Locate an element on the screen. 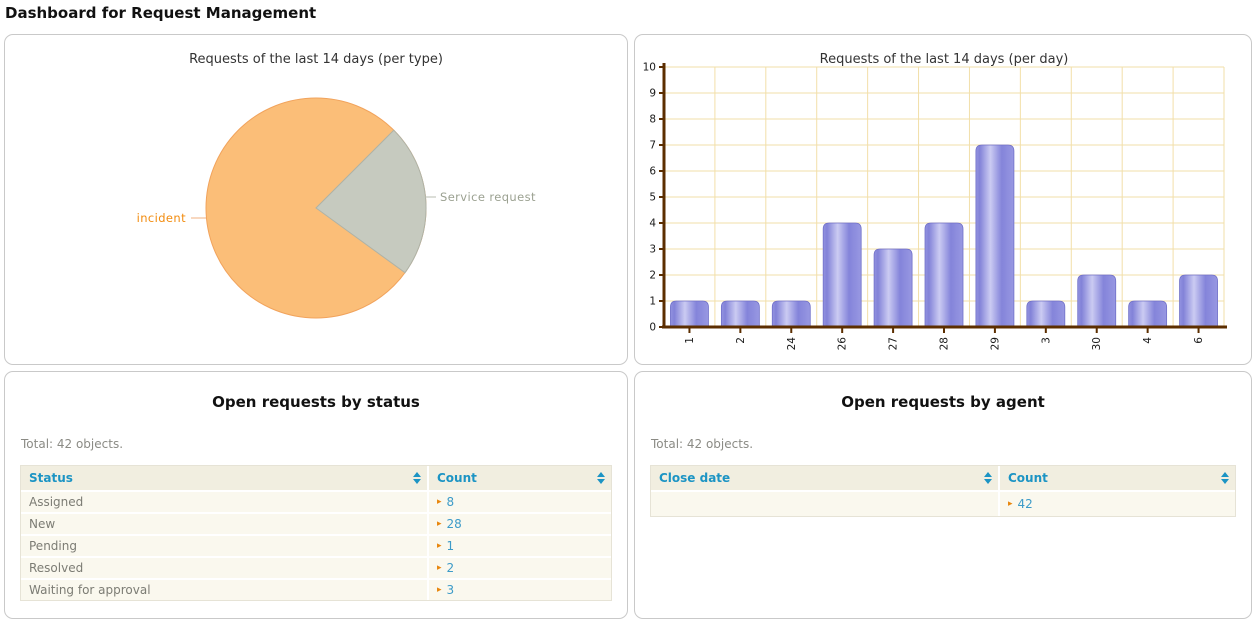  row-label-cell: Resolved is located at coordinates (224, 568).